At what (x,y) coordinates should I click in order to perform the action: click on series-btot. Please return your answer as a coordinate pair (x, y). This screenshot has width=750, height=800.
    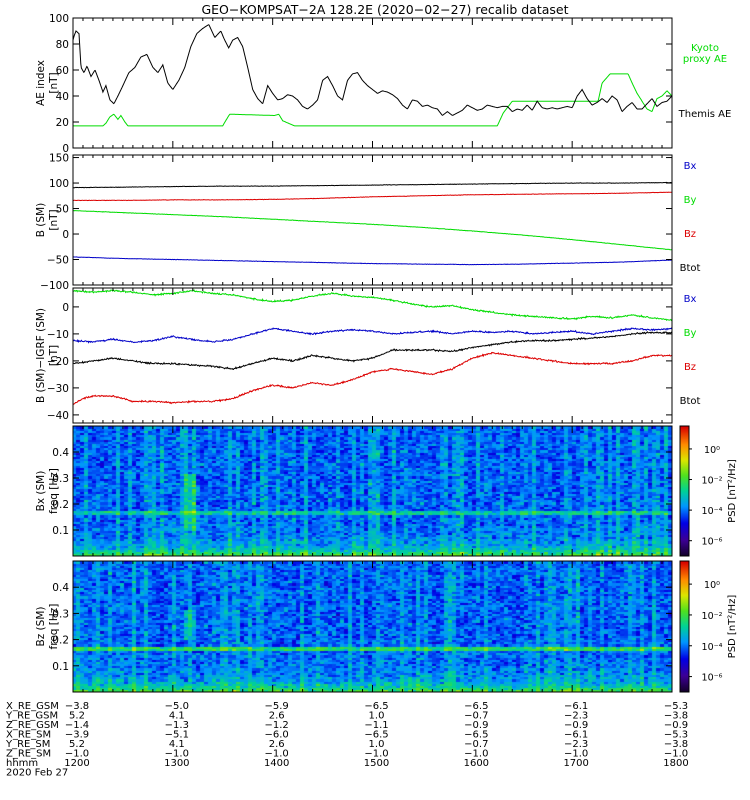
    Looking at the image, I should click on (372, 185).